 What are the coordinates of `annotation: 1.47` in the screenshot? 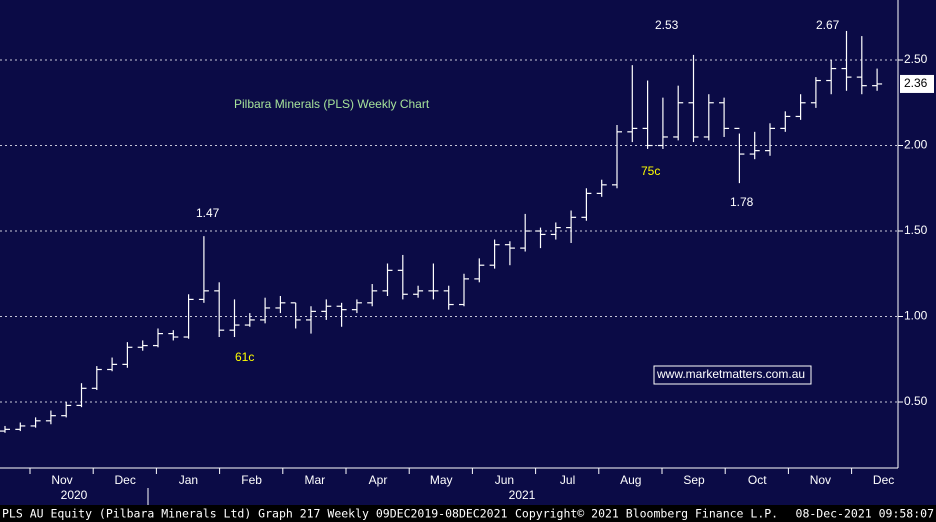 It's located at (208, 213).